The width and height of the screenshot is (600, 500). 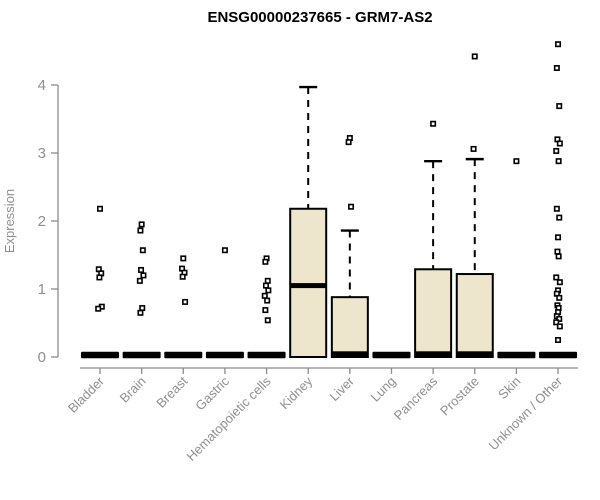 I want to click on x-tick-label: Brain, so click(x=133, y=390).